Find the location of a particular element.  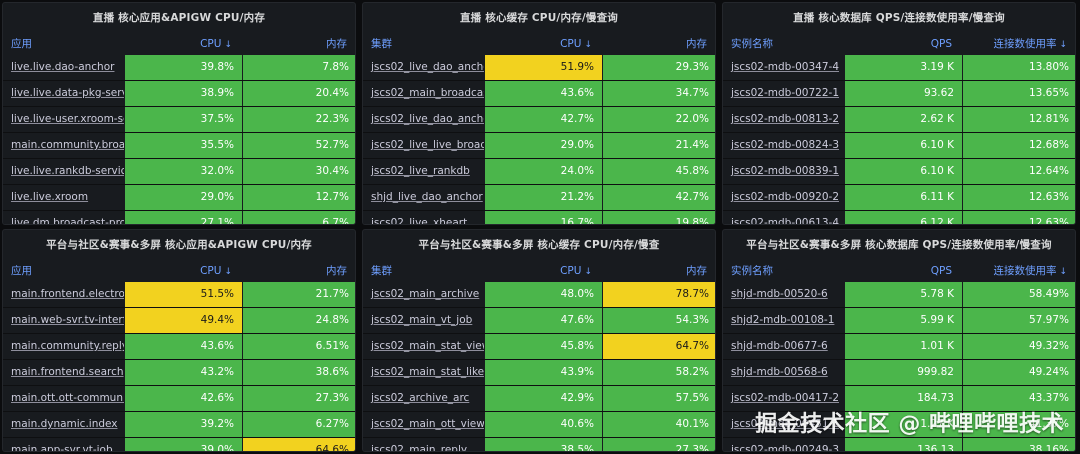

panel-title: 平台与社区&赛事&多屏 核心应用&APIGW CPU/内存 is located at coordinates (179, 245).